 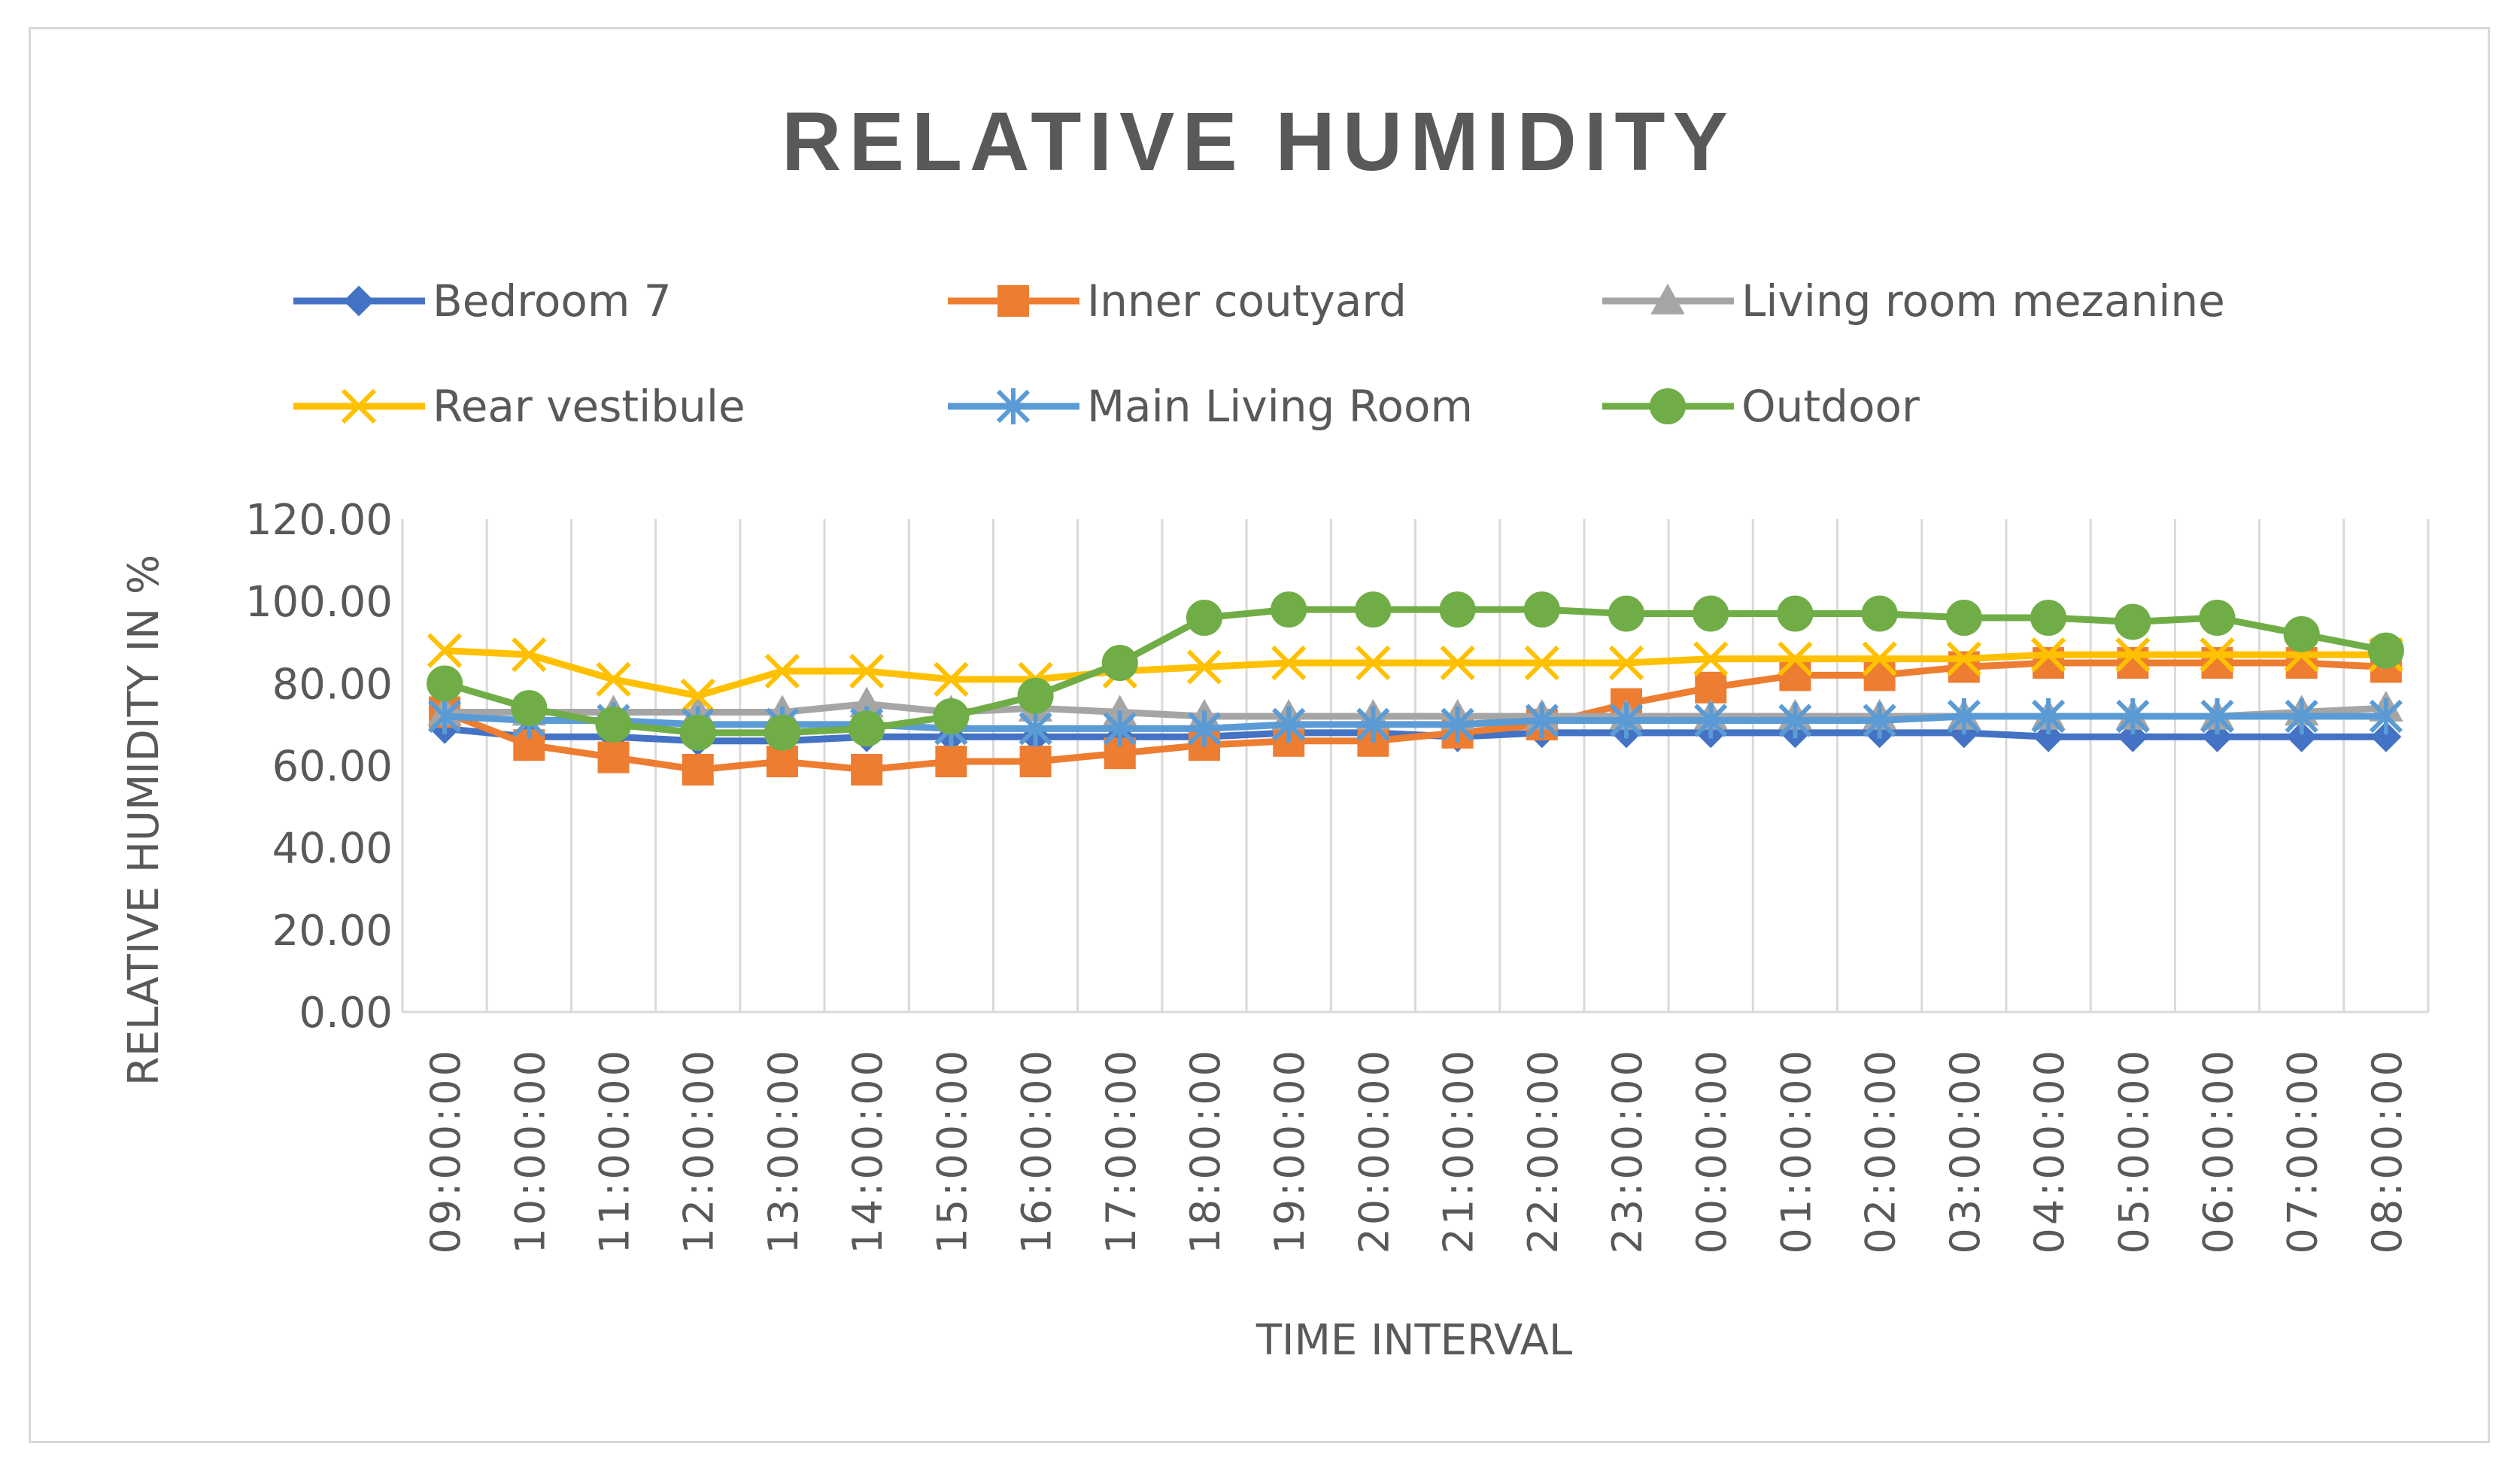 I want to click on x-tick-label: 19:00:00, so click(x=1289, y=1150).